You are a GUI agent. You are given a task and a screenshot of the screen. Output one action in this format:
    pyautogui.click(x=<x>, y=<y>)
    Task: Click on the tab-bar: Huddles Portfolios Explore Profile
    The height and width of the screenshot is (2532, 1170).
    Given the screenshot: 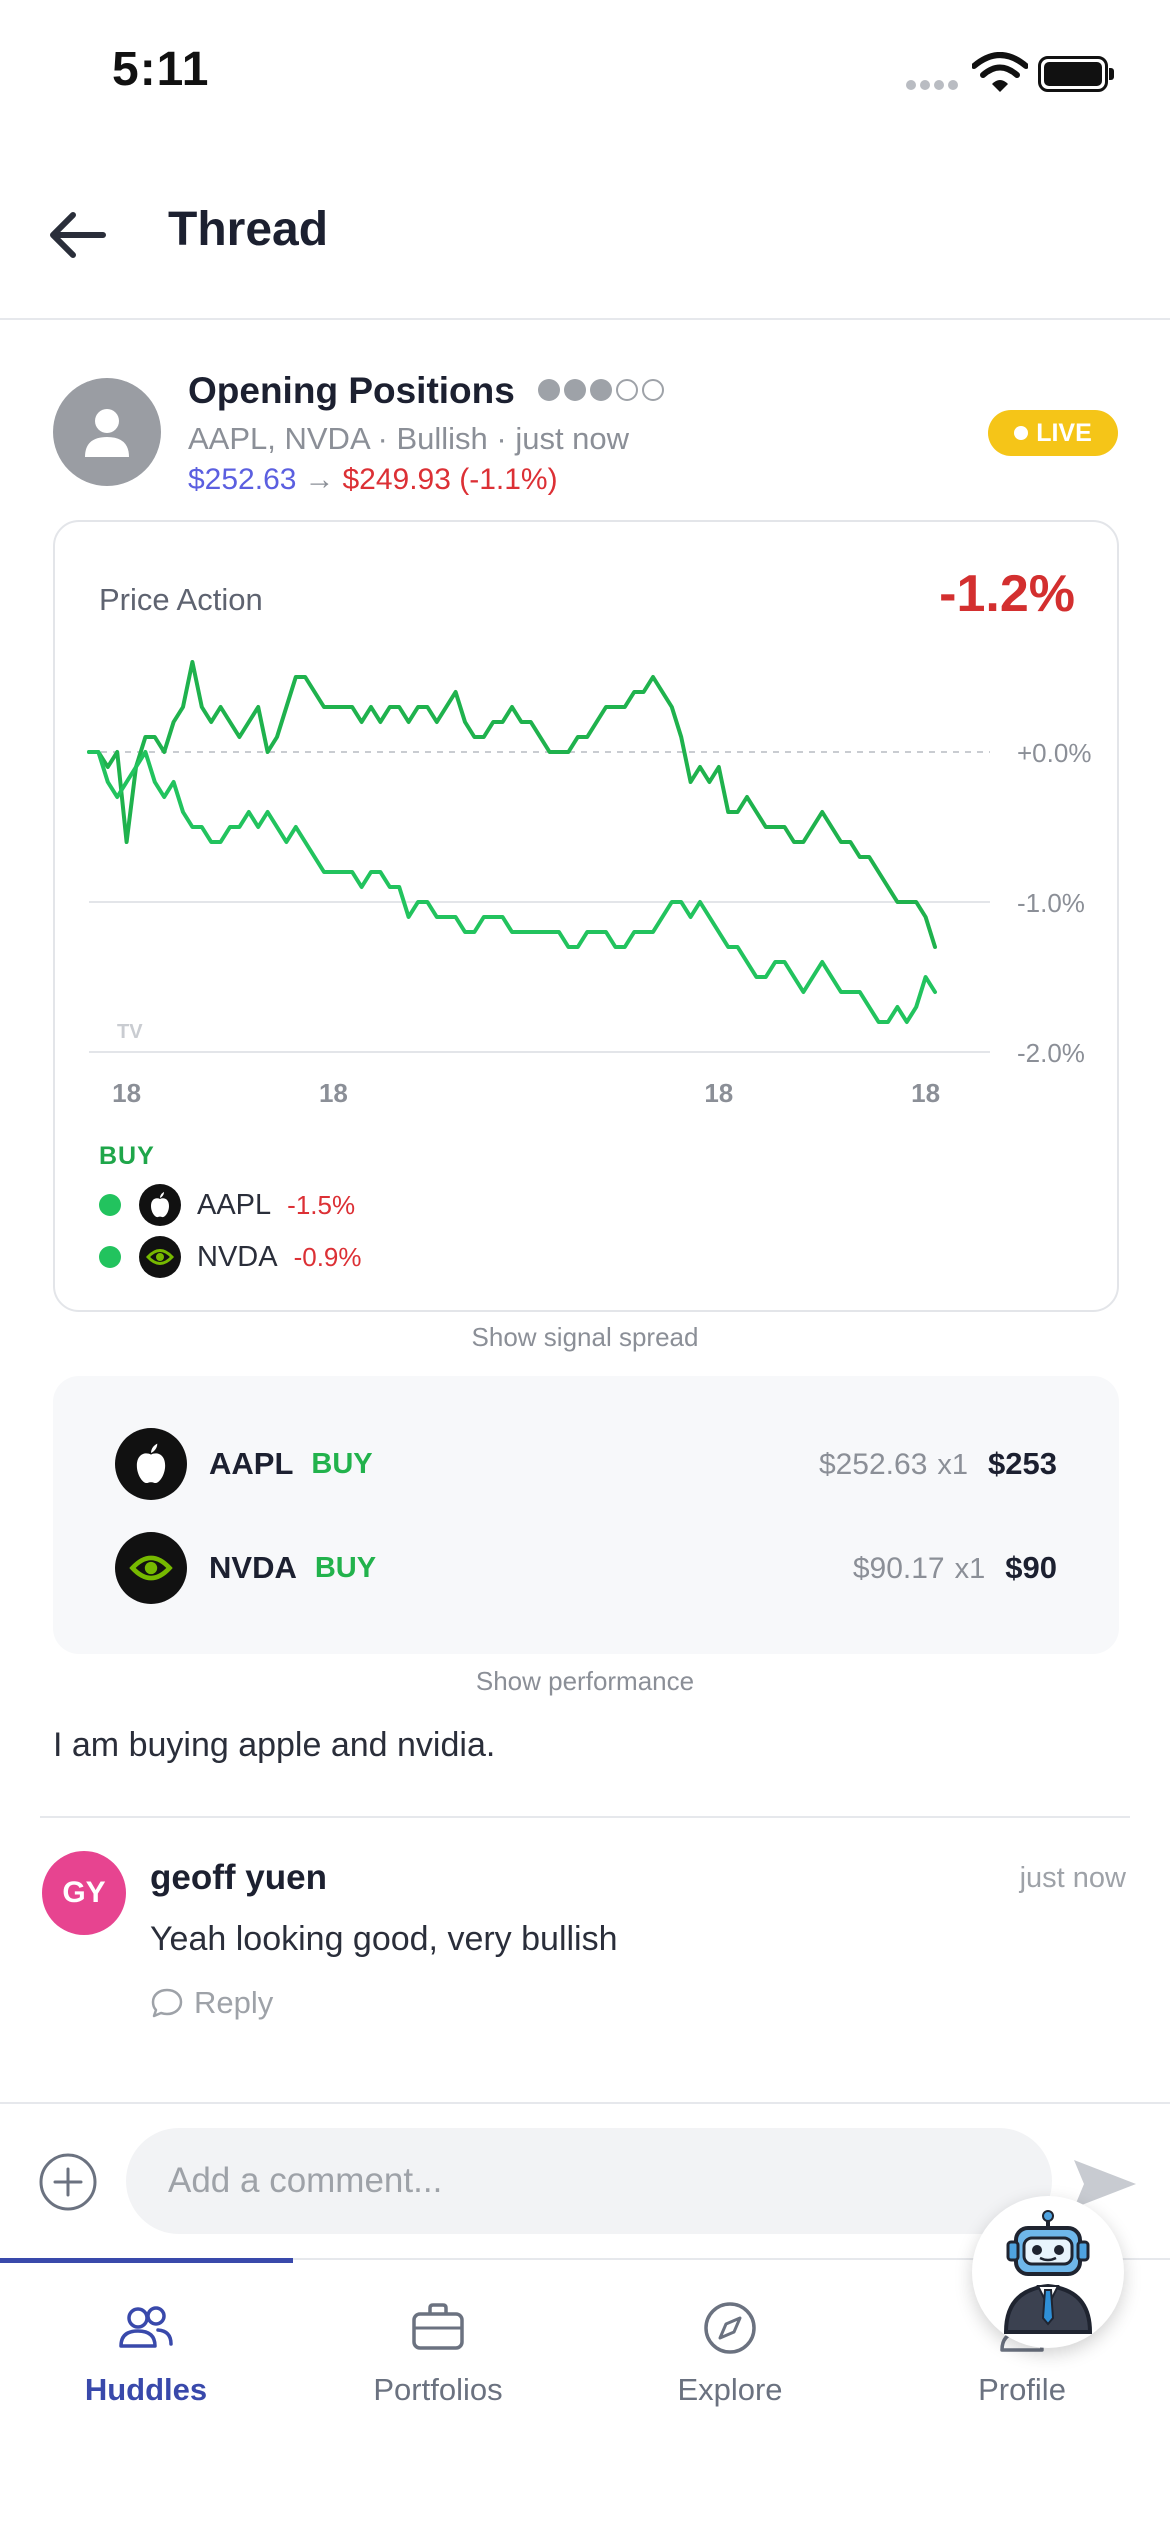 What is the action you would take?
    pyautogui.click(x=585, y=2395)
    